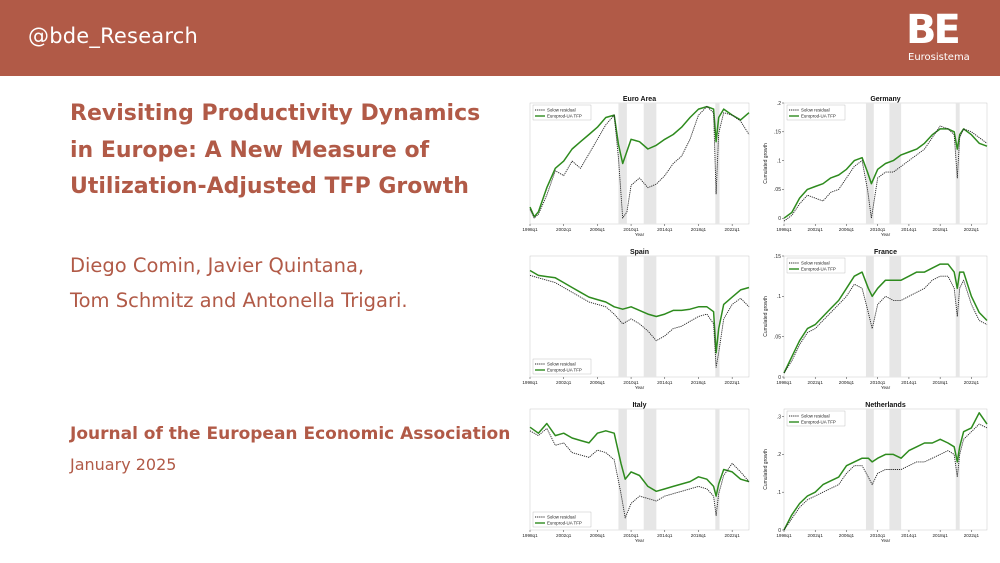 This screenshot has width=1000, height=563. What do you see at coordinates (500, 38) in the screenshot?
I see `header-banner: @bde_Research BE Eurosistema` at bounding box center [500, 38].